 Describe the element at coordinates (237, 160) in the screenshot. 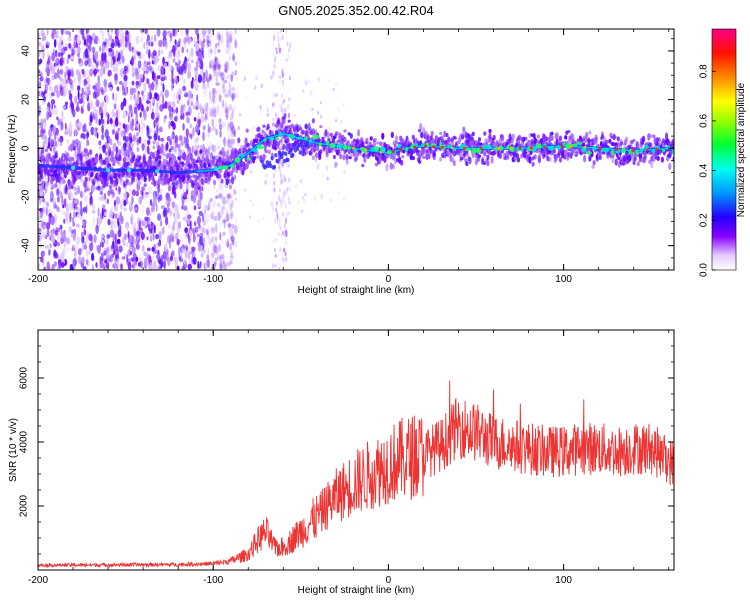

I see `ridge-peak-mark` at that location.